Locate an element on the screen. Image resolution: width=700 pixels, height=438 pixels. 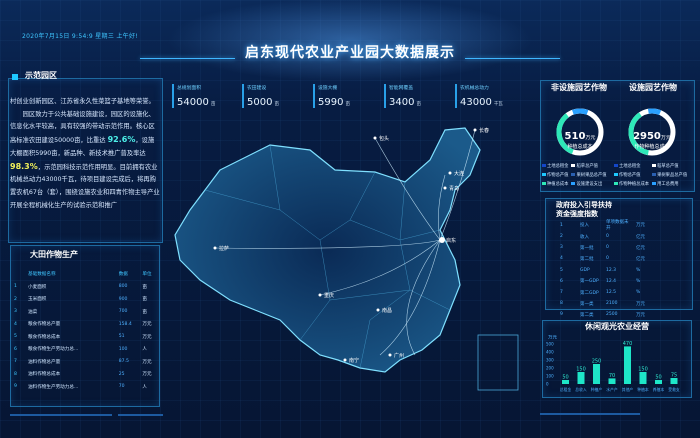
legend-item: 稻草总产值 is located at coordinates (588, 166).